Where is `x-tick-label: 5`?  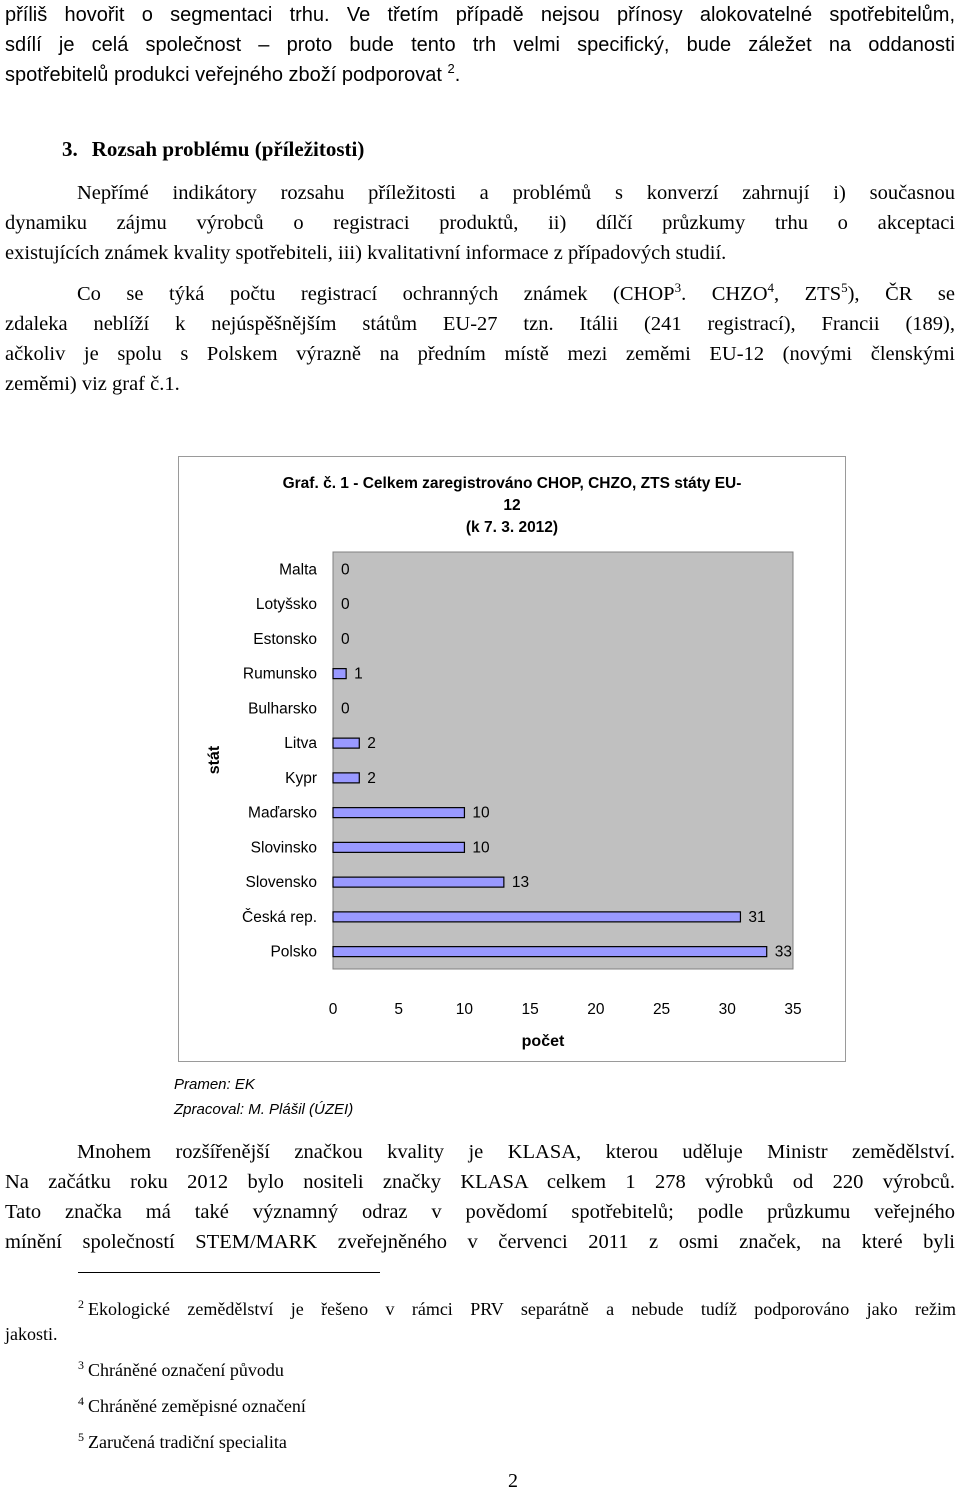
x-tick-label: 5 is located at coordinates (398, 1009).